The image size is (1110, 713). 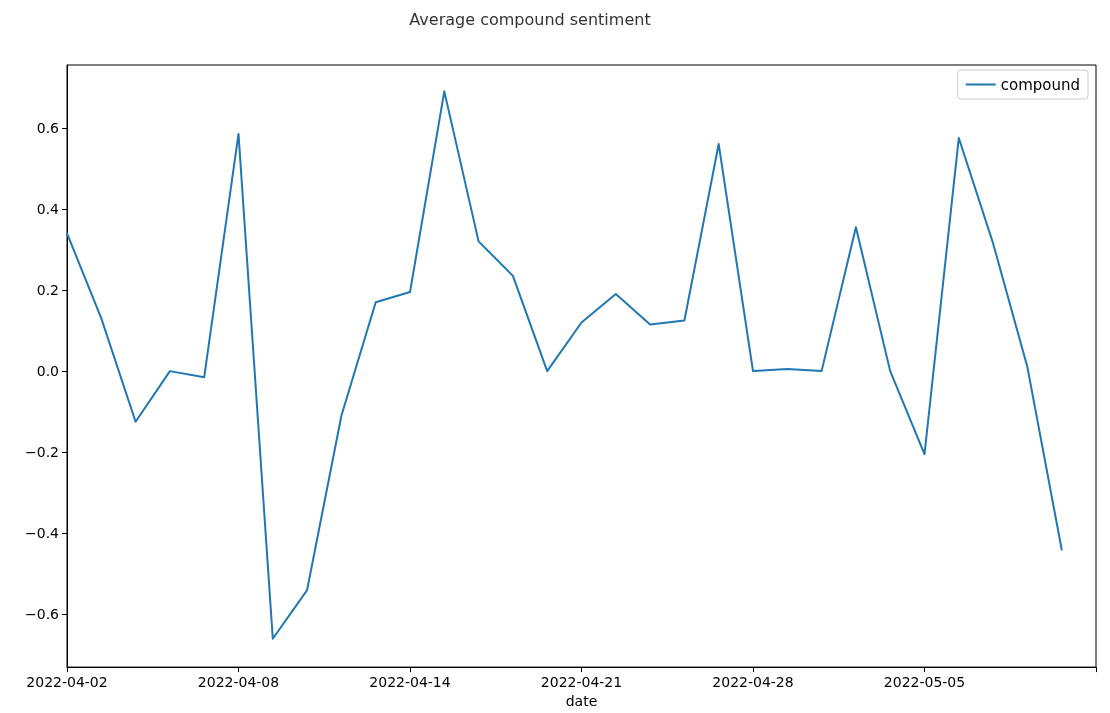 I want to click on x-tick-label: 2022-05-05, so click(x=924, y=682).